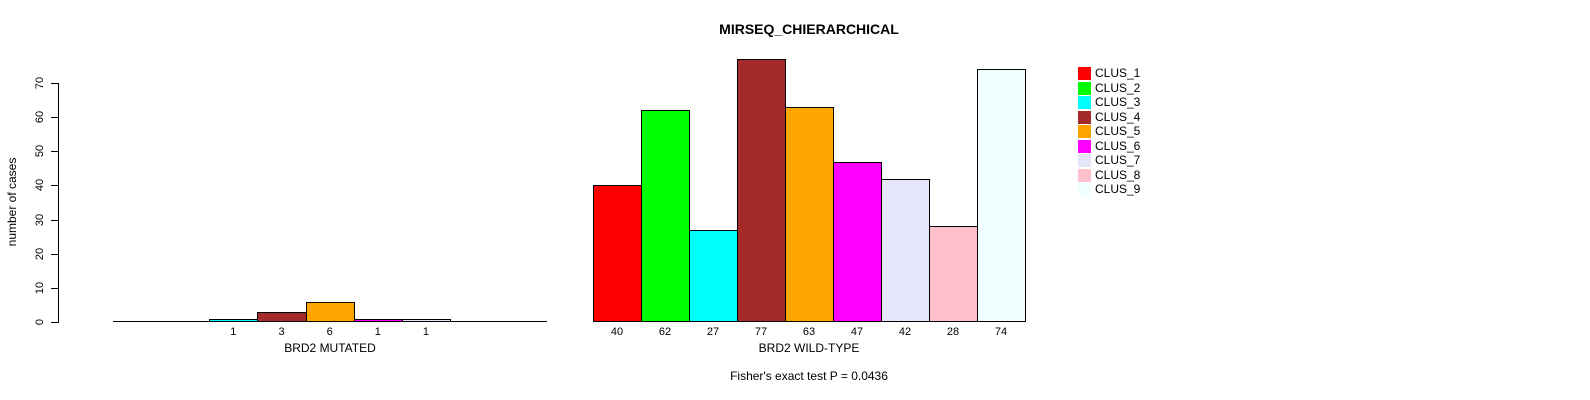 Image resolution: width=1590 pixels, height=400 pixels. Describe the element at coordinates (761, 332) in the screenshot. I see `bar-count-label: 77` at that location.